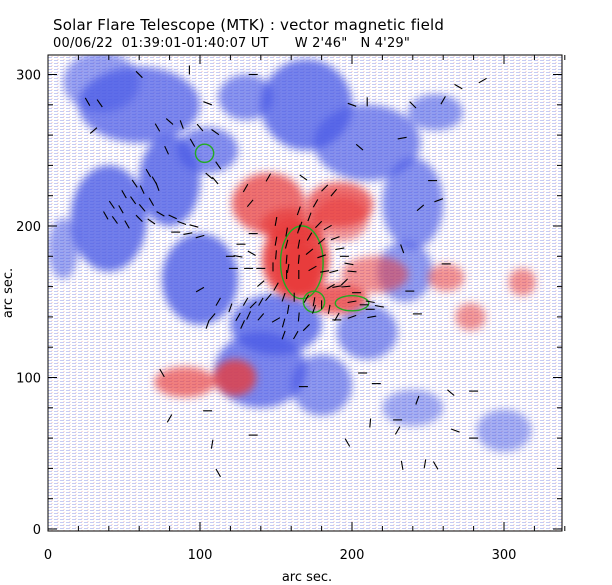 The width and height of the screenshot is (612, 585). I want to click on y-tick-label: 200, so click(28, 227).